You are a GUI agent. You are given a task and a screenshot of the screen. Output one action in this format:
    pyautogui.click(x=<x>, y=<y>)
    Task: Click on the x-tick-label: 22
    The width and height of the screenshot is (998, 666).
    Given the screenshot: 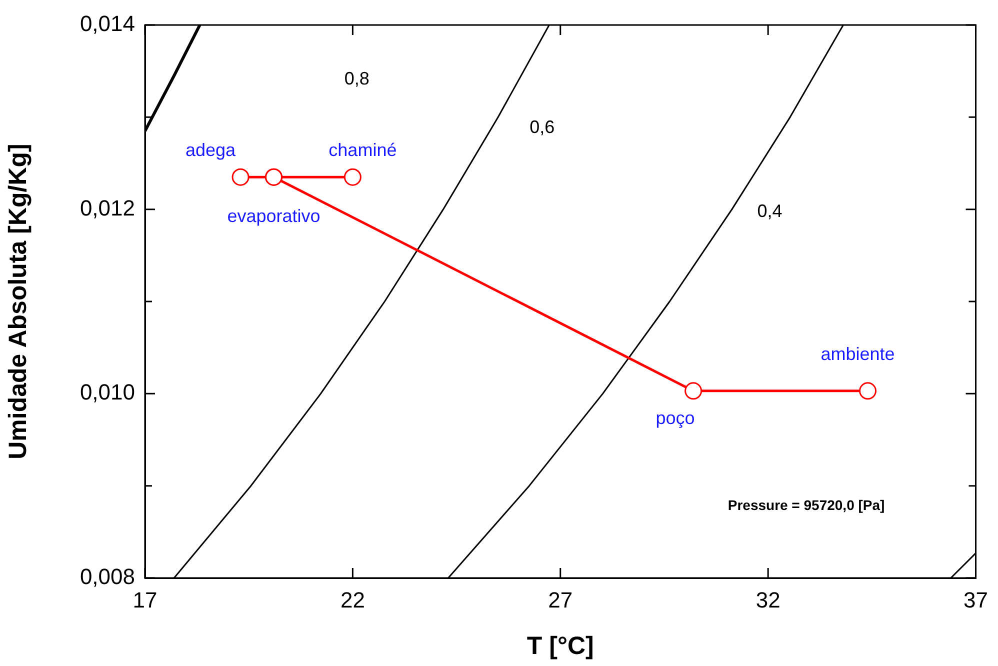 What is the action you would take?
    pyautogui.click(x=352, y=599)
    